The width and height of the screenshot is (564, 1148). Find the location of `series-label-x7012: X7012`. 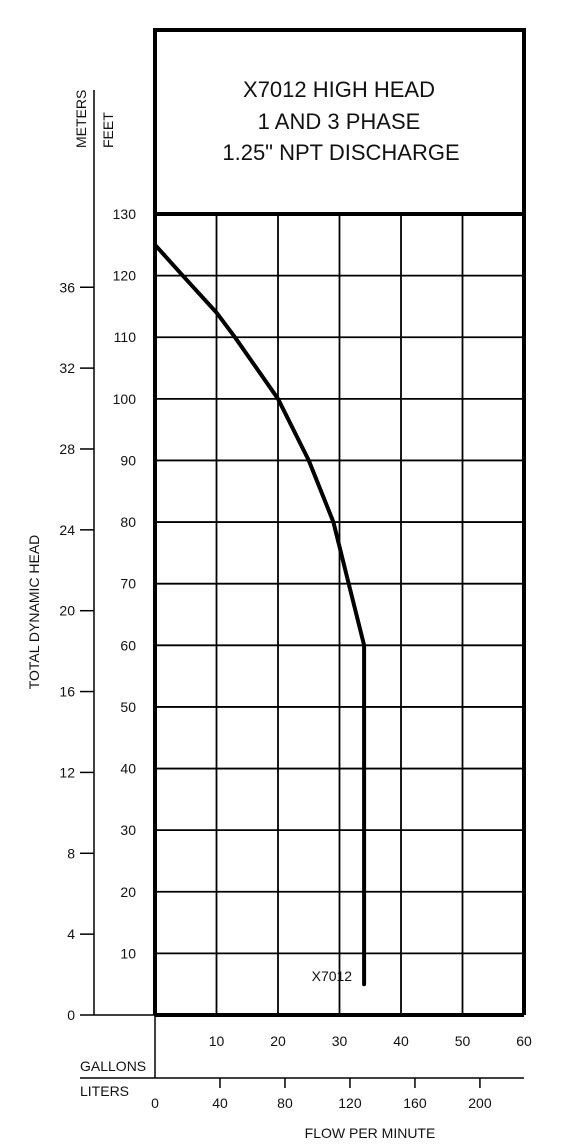

series-label-x7012: X7012 is located at coordinates (332, 976).